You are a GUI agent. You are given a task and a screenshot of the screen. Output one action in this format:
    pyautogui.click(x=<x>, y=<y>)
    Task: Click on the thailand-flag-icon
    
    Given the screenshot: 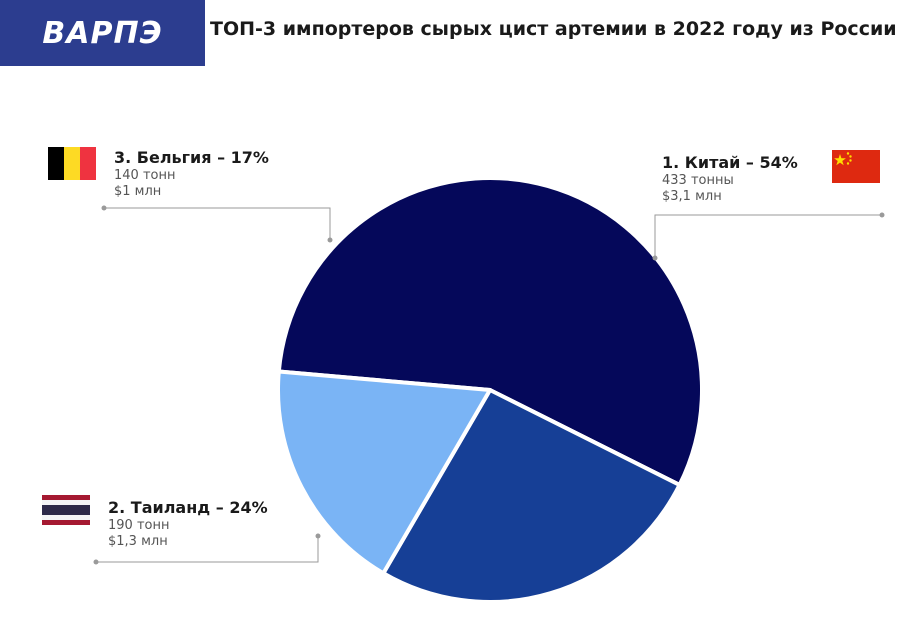 What is the action you would take?
    pyautogui.click(x=66, y=510)
    